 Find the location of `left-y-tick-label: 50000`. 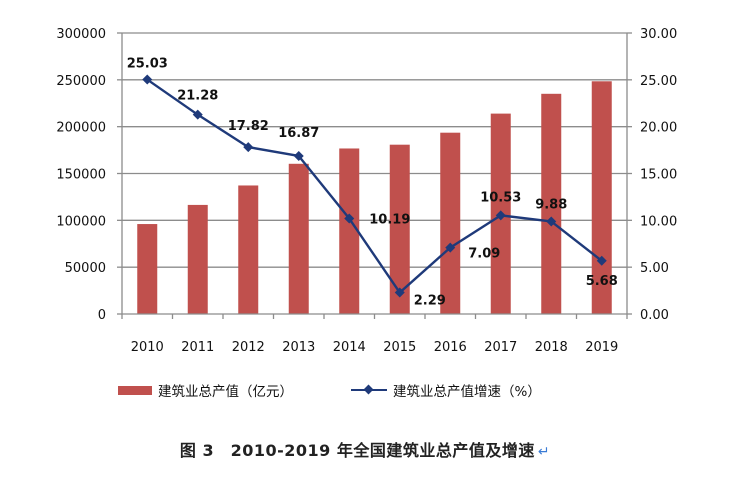

left-y-tick-label: 50000 is located at coordinates (85, 268).